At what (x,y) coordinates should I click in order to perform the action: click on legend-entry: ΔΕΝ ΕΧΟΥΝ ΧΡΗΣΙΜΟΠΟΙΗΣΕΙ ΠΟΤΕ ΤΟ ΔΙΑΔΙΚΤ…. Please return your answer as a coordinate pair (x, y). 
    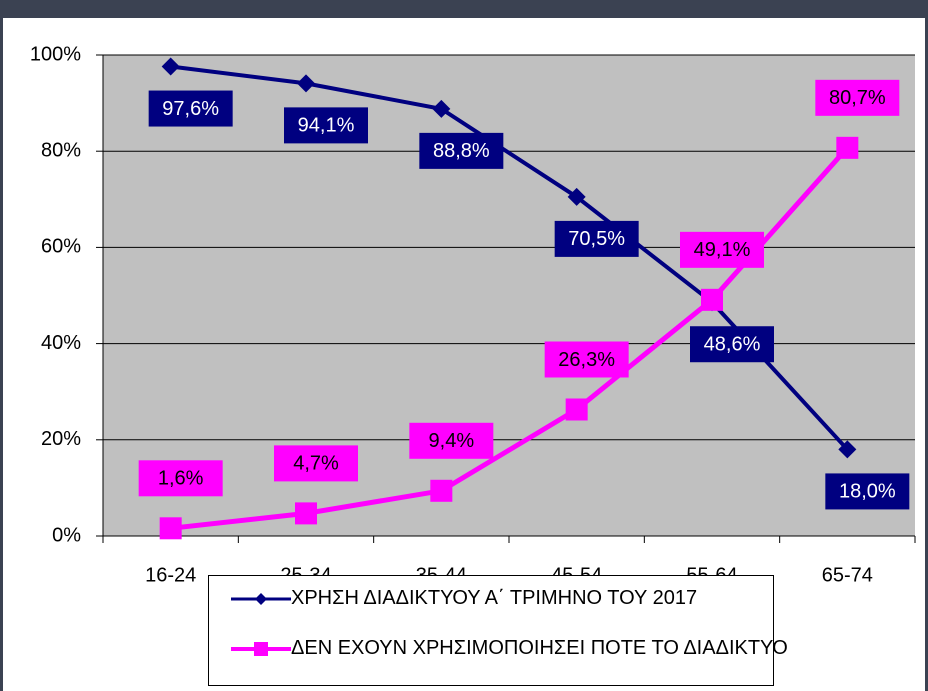
    Looking at the image, I should click on (511, 648).